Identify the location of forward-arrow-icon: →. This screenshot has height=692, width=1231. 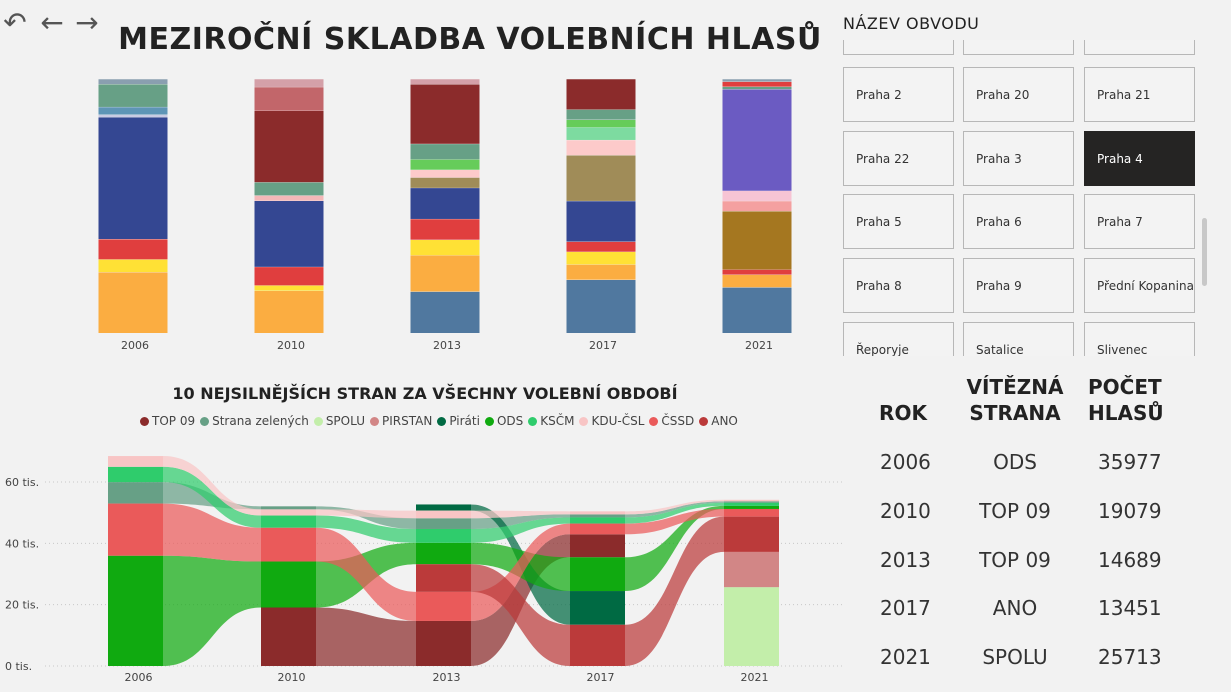
(87, 22).